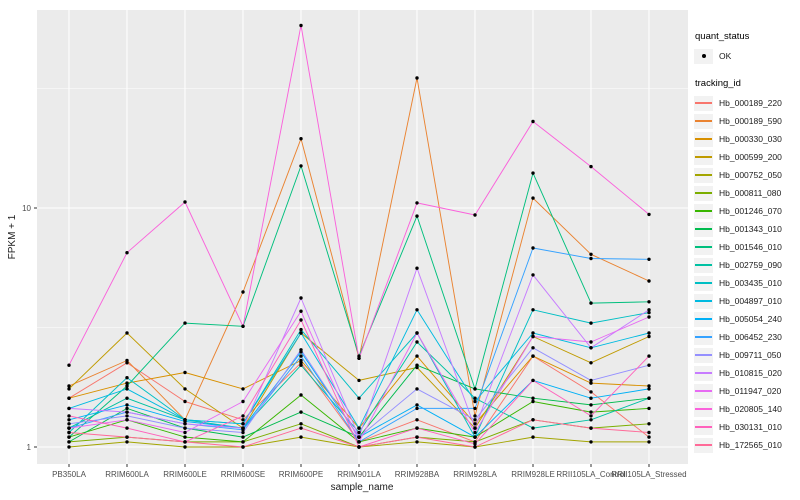 Image resolution: width=800 pixels, height=500 pixels. What do you see at coordinates (703, 56) in the screenshot?
I see `ok-point-icon` at bounding box center [703, 56].